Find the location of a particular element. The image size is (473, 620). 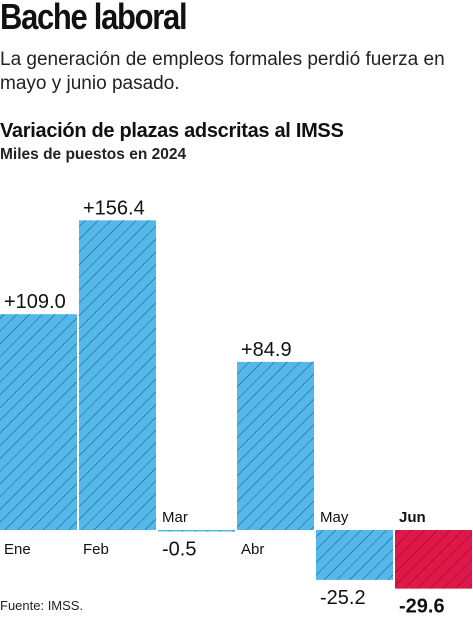

value-label-jun: -29.6 is located at coordinates (422, 607).